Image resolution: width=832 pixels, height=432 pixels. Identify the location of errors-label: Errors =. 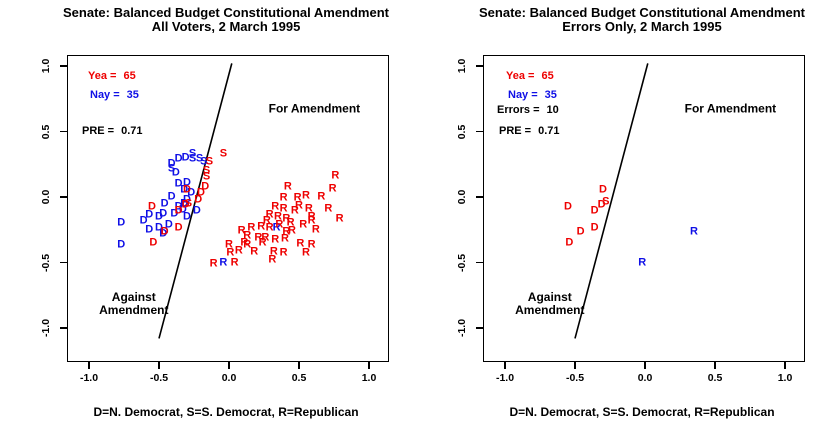
(518, 110).